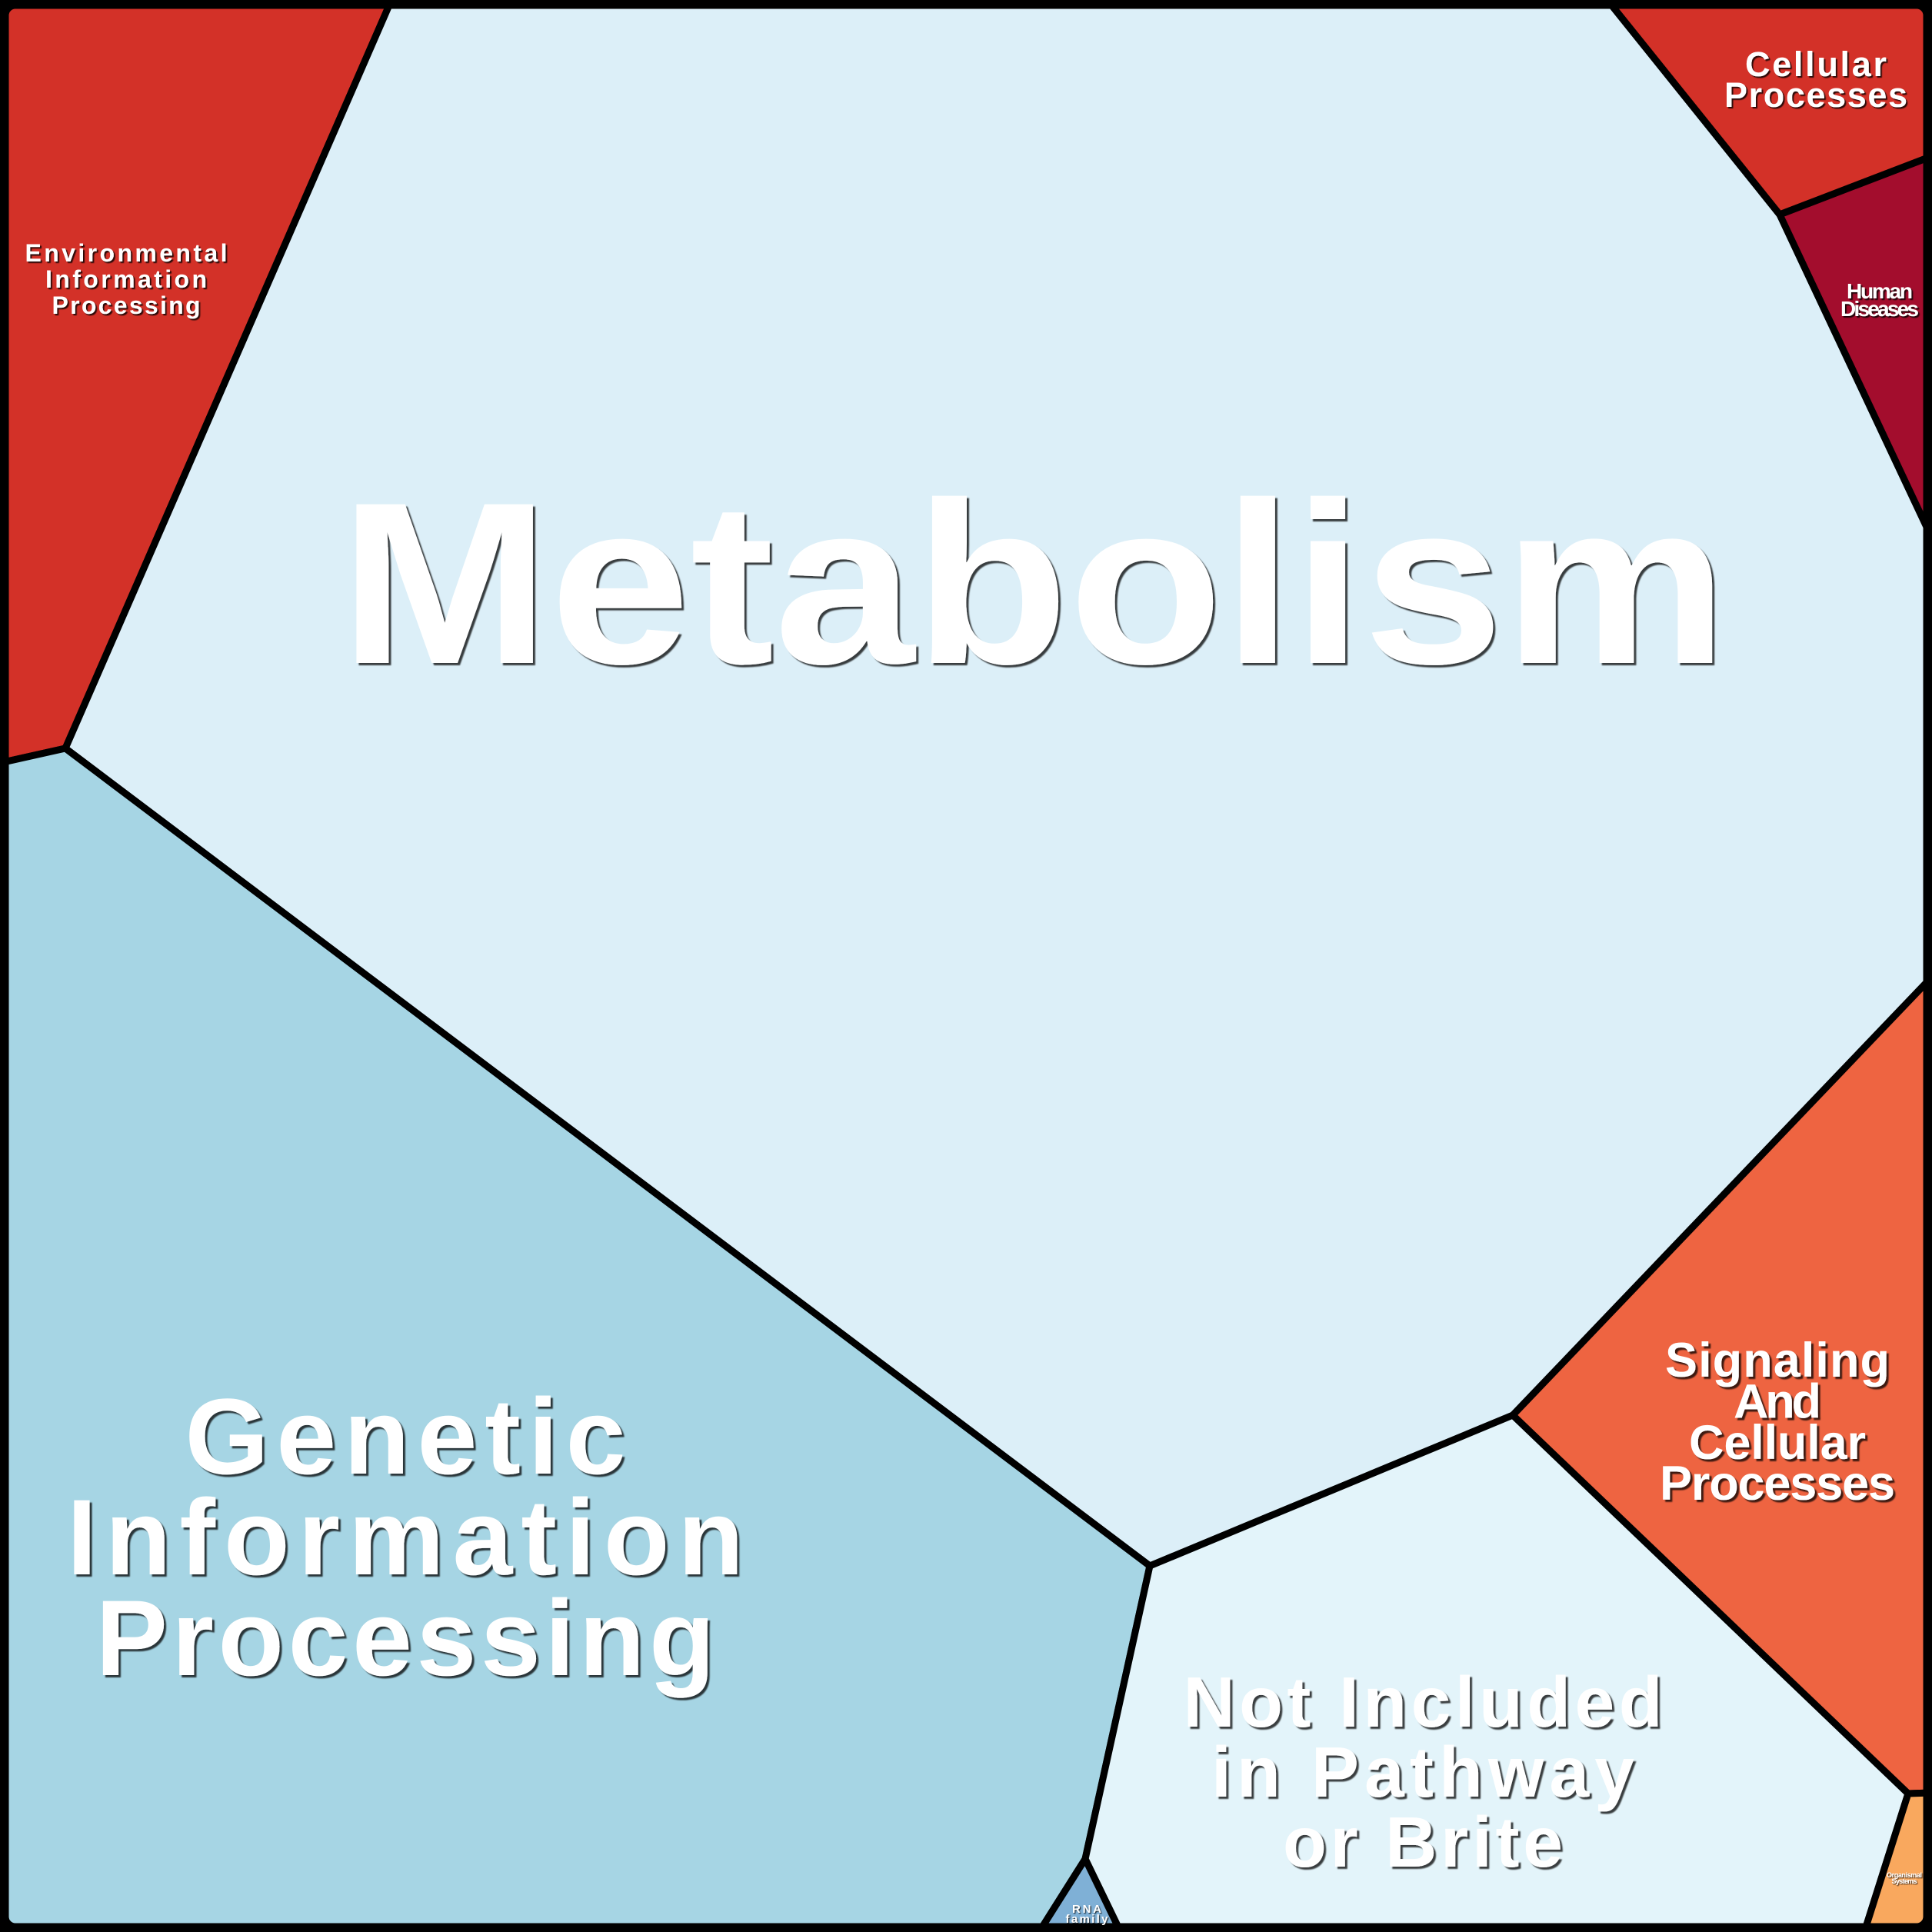 The height and width of the screenshot is (1932, 1932). What do you see at coordinates (1034, 583) in the screenshot?
I see `svg-text: Metabolism` at bounding box center [1034, 583].